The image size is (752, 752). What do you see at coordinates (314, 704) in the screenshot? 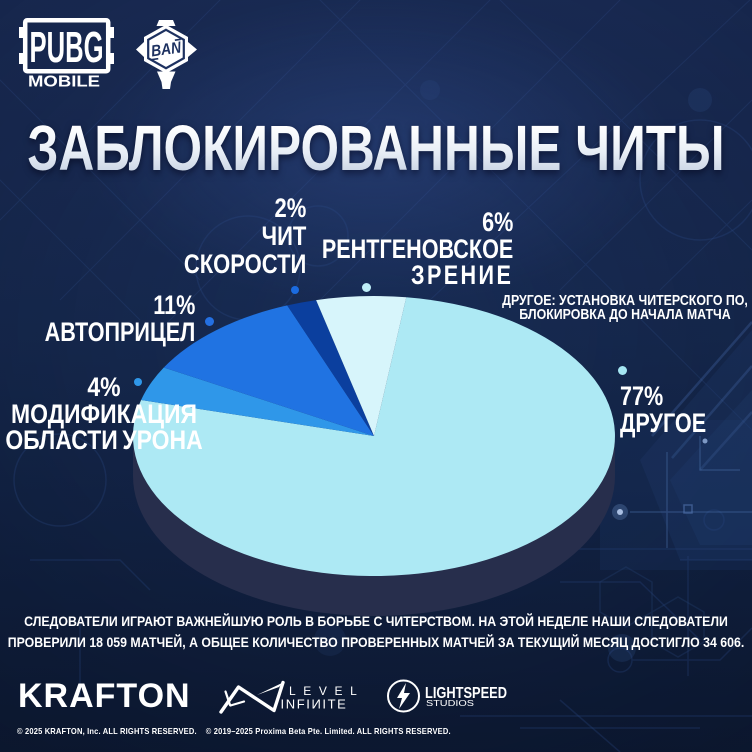
I see `svg-text: INFIИITE` at bounding box center [314, 704].